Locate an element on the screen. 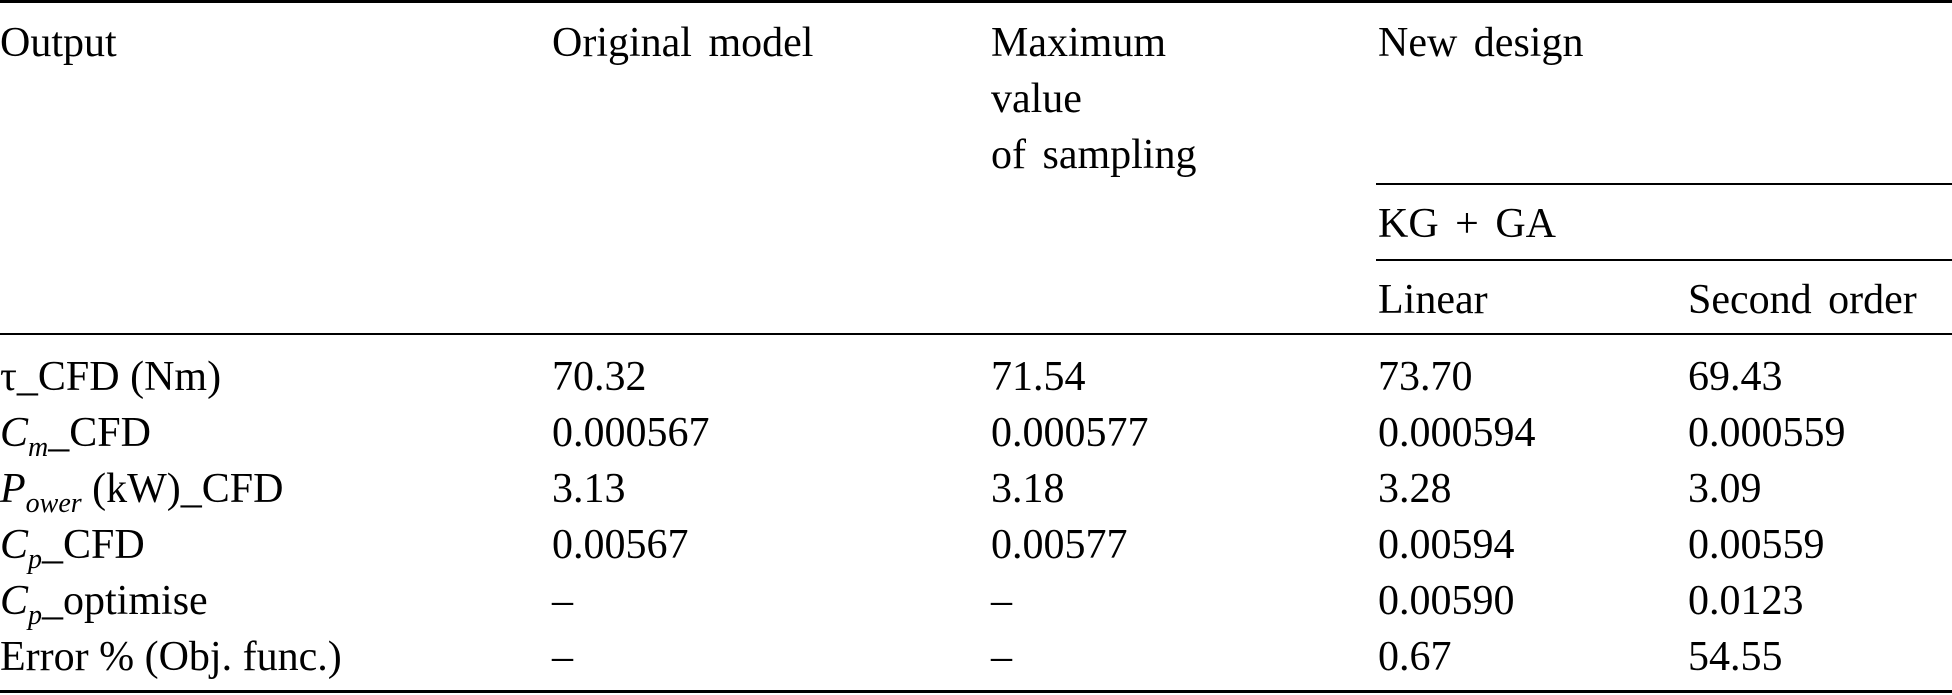  header-original-model: Original model is located at coordinates (683, 43).